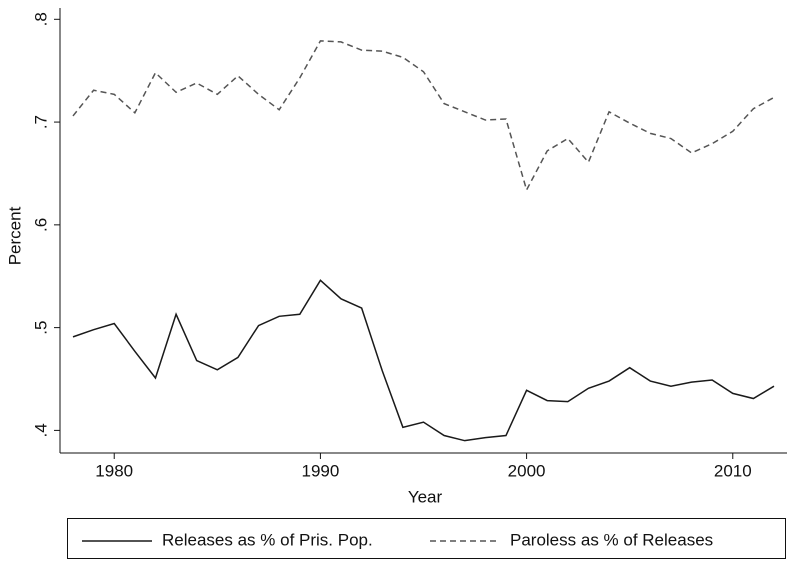 The image size is (787, 565). I want to click on x-tick-label: 2000, so click(527, 470).